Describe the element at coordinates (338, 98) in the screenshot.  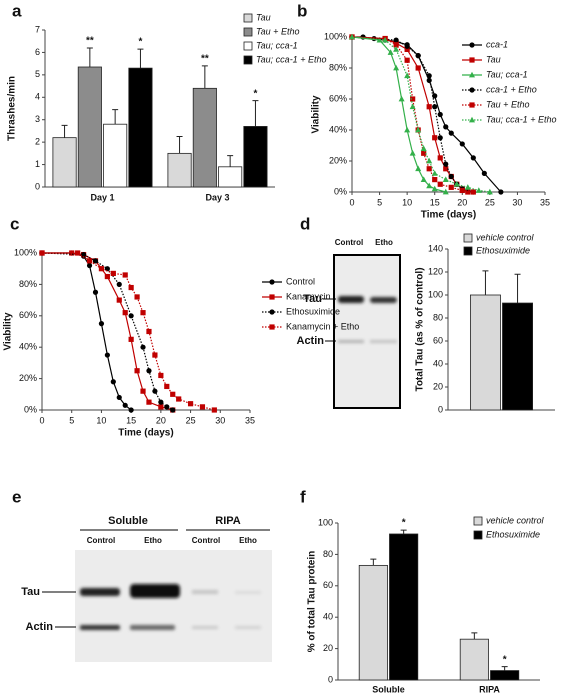
I see `y-tick-label: 60%` at that location.